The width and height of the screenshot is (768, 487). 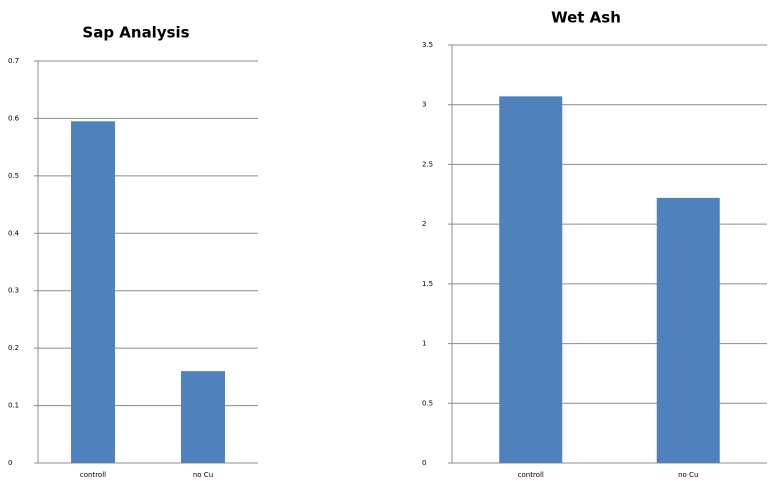 I want to click on y-tick-label: 2.5, so click(x=427, y=164).